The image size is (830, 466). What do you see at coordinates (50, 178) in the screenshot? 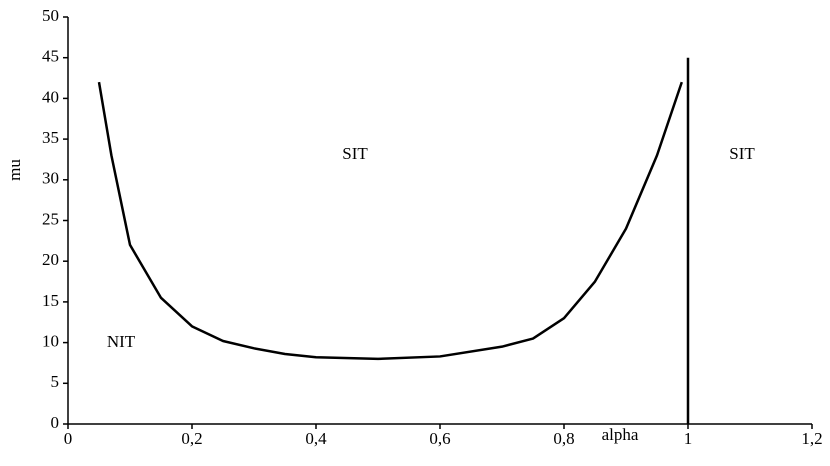
I see `y-tick-label: 30` at bounding box center [50, 178].